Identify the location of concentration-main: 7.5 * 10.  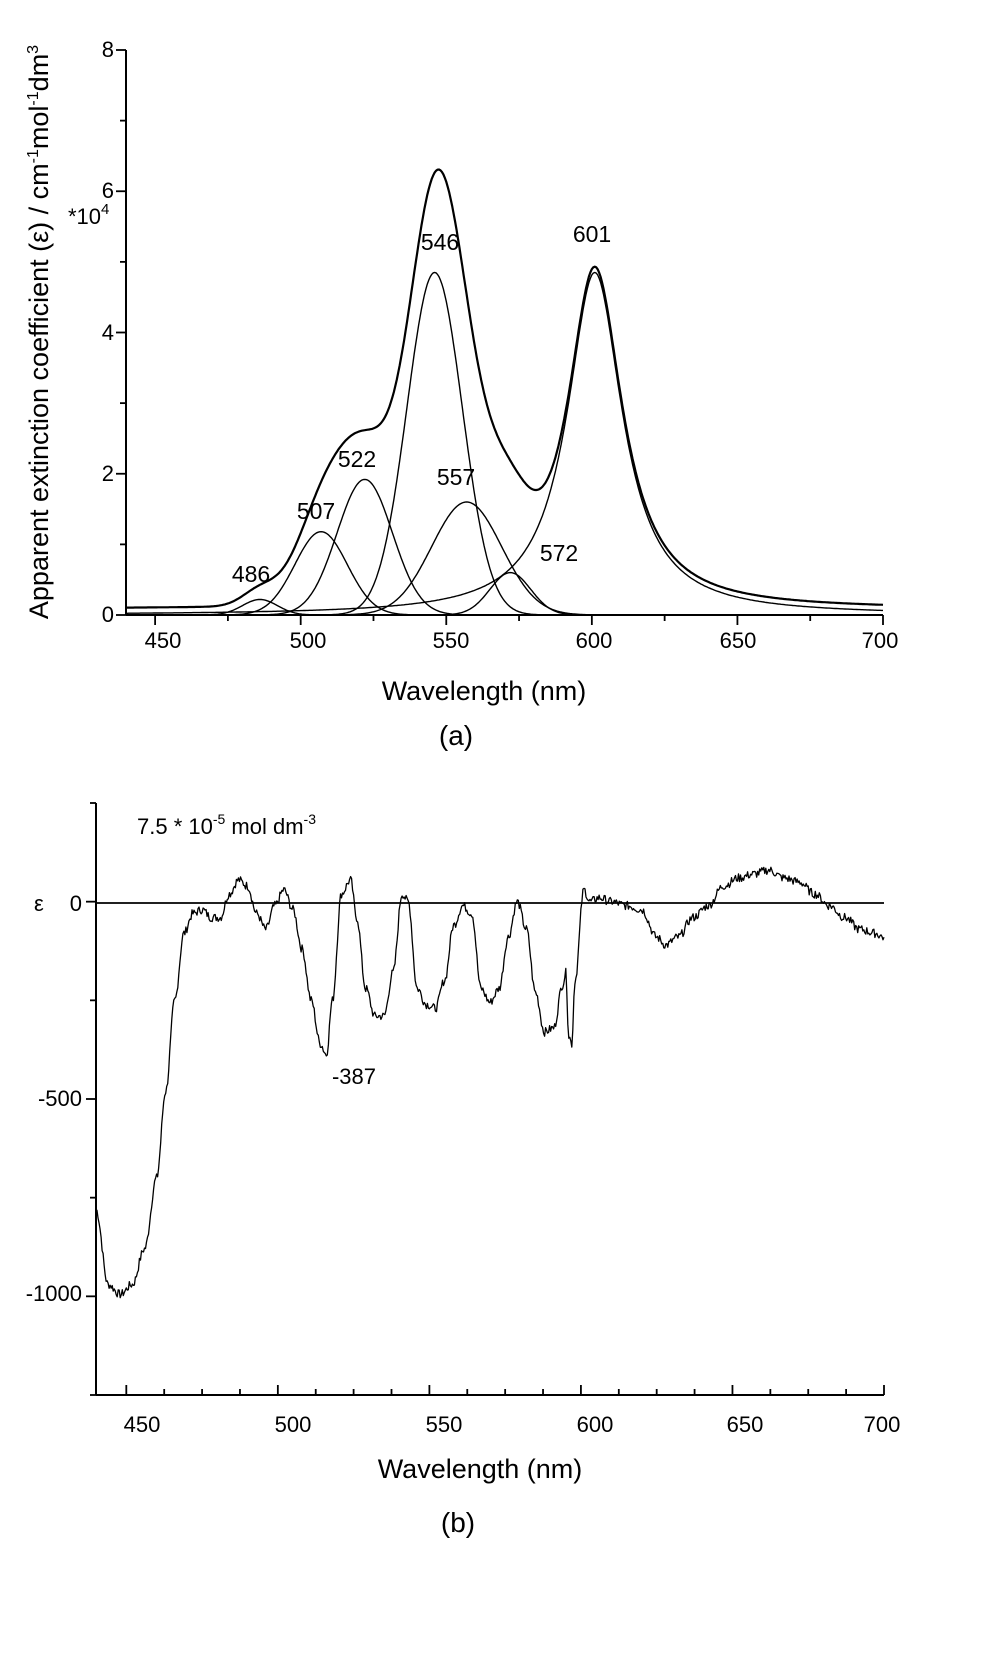
(175, 826).